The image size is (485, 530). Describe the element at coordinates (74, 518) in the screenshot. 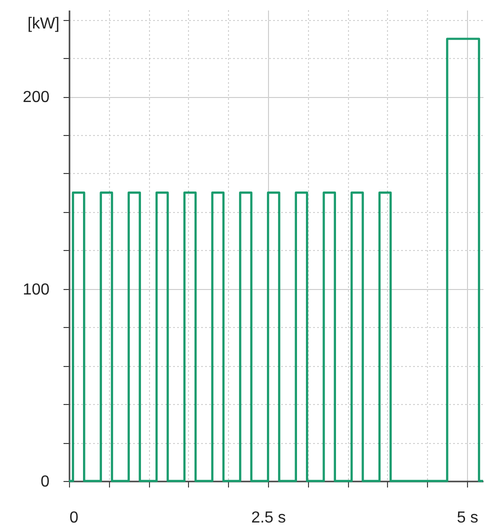

I see `x-tick-label: 0` at that location.